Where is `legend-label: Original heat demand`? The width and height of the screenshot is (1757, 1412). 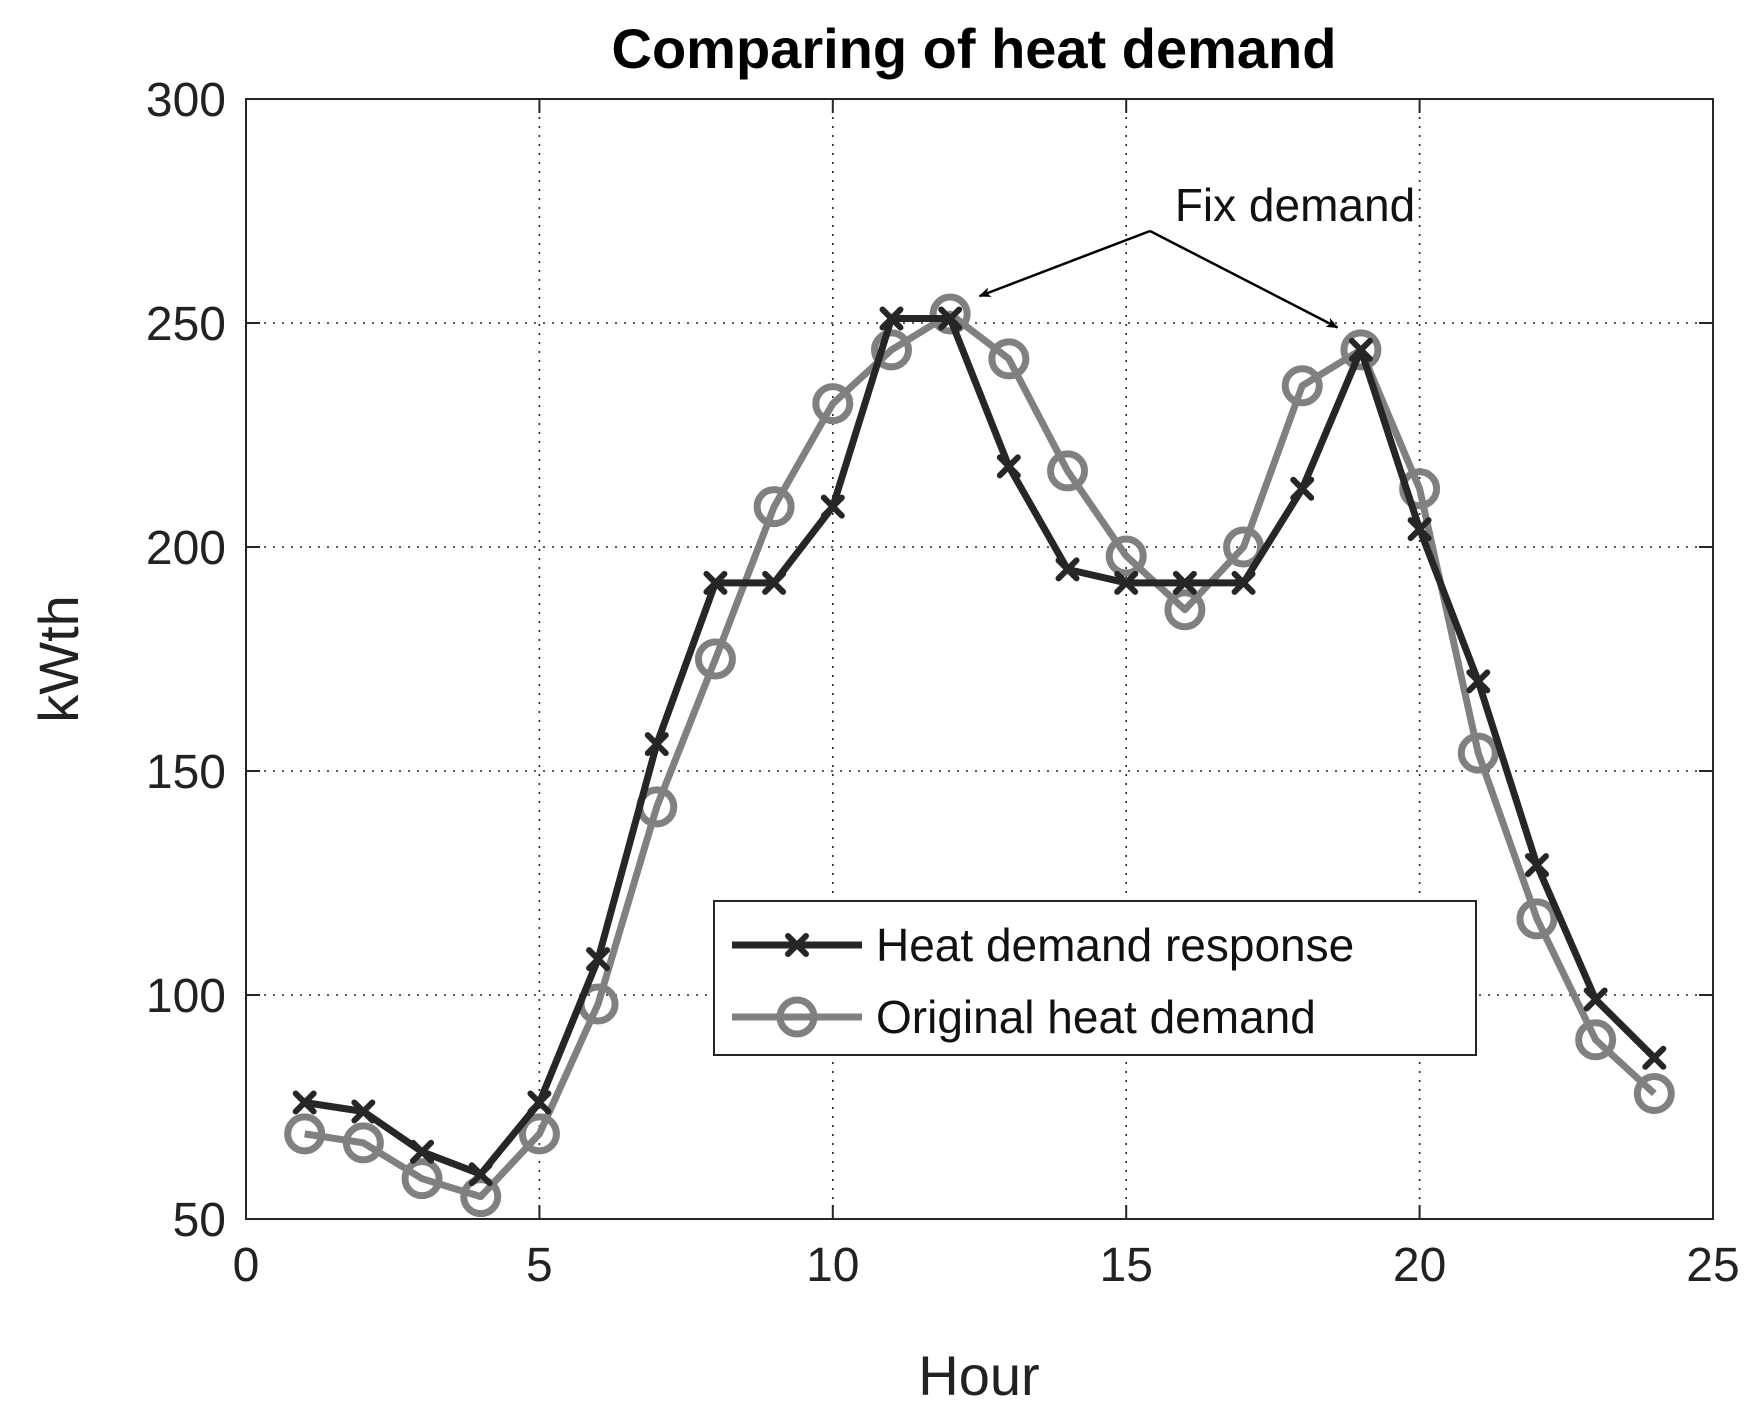
legend-label: Original heat demand is located at coordinates (1096, 1017).